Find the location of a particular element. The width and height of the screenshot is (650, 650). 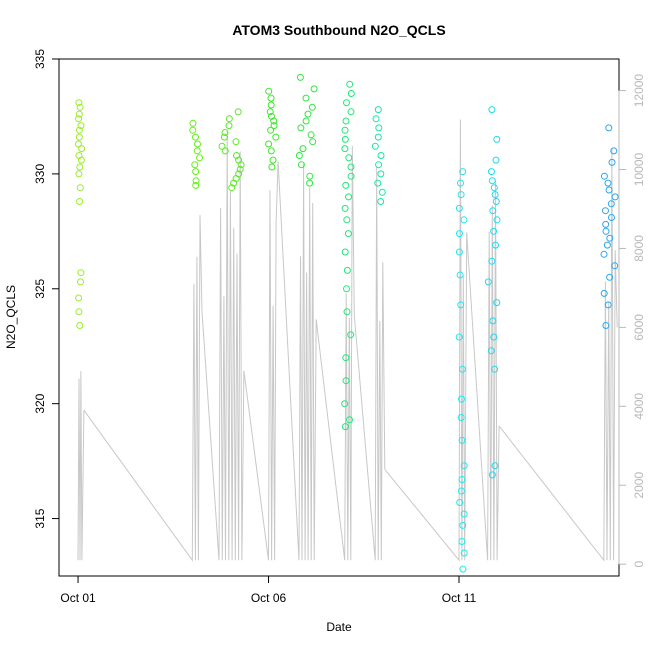

x-tick-label: Oct 06 is located at coordinates (269, 598).